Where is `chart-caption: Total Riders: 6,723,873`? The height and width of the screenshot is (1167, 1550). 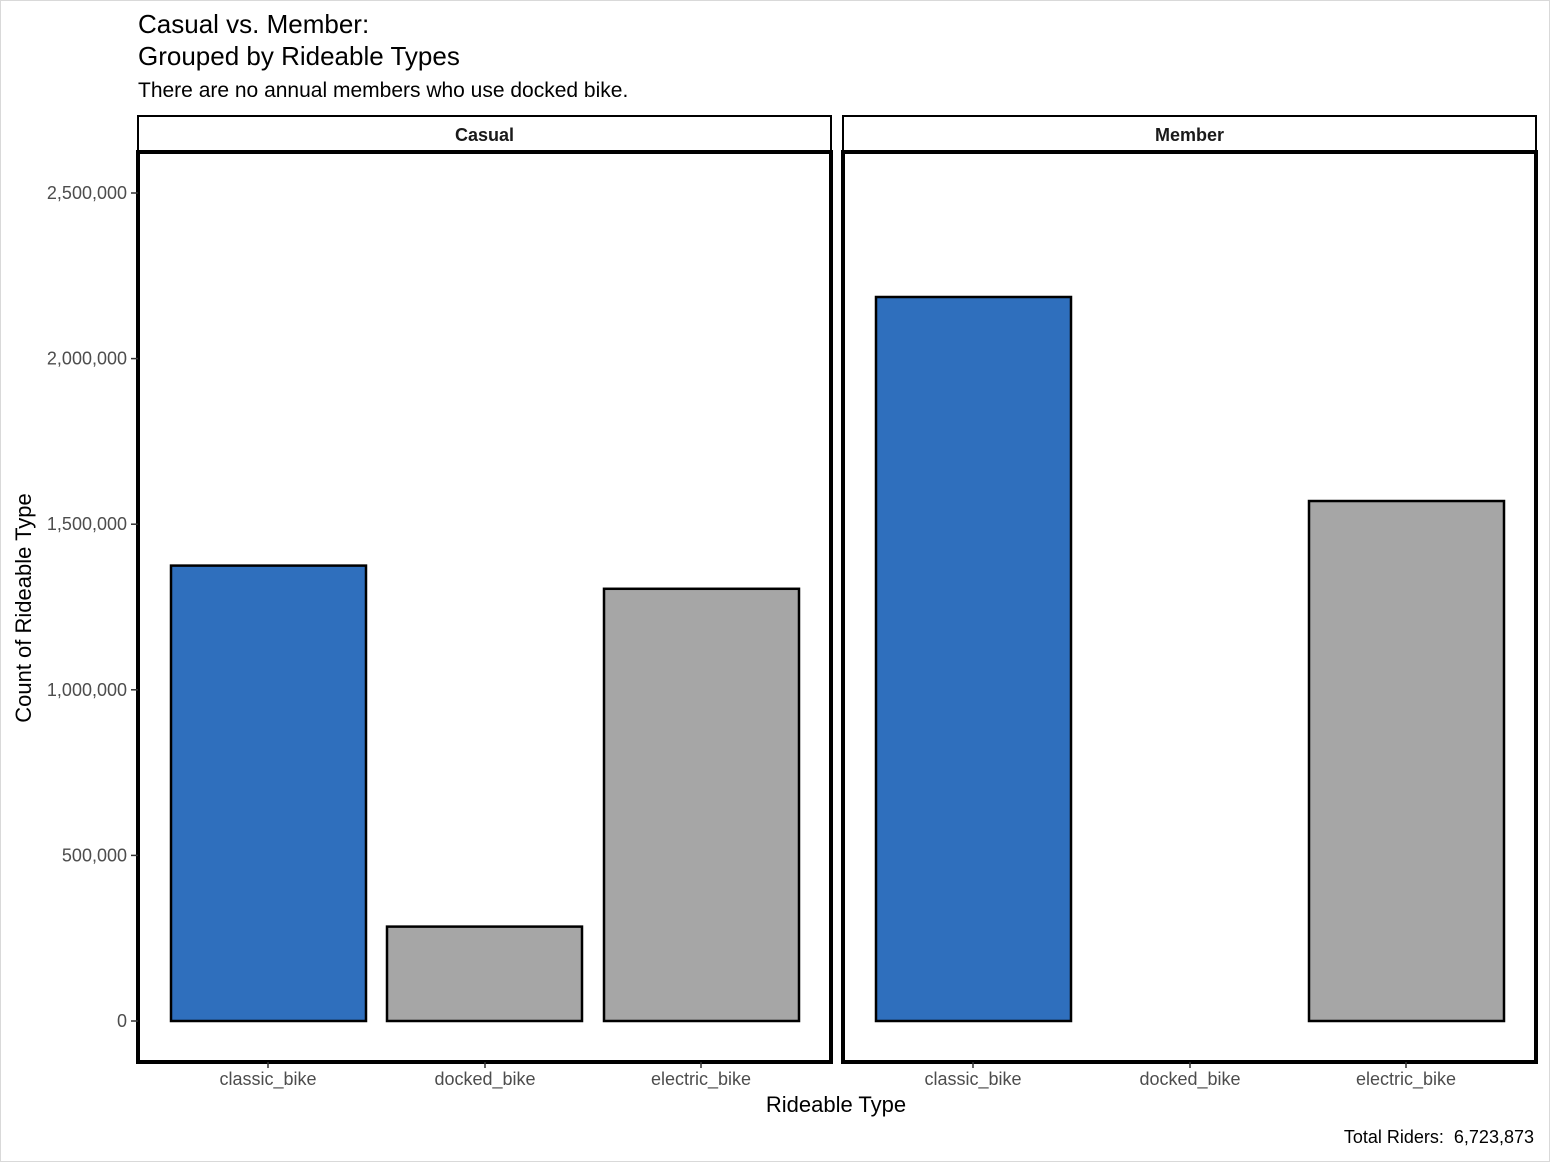 chart-caption: Total Riders: 6,723,873 is located at coordinates (1439, 1137).